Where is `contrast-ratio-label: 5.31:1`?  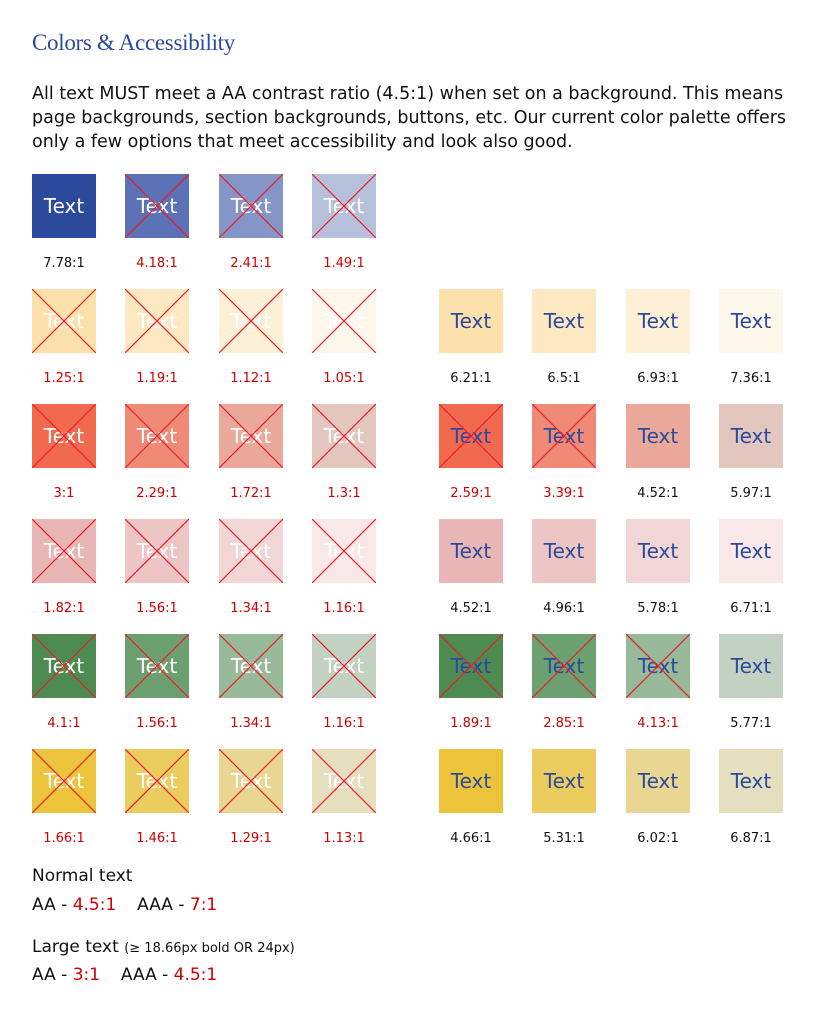 contrast-ratio-label: 5.31:1 is located at coordinates (564, 838).